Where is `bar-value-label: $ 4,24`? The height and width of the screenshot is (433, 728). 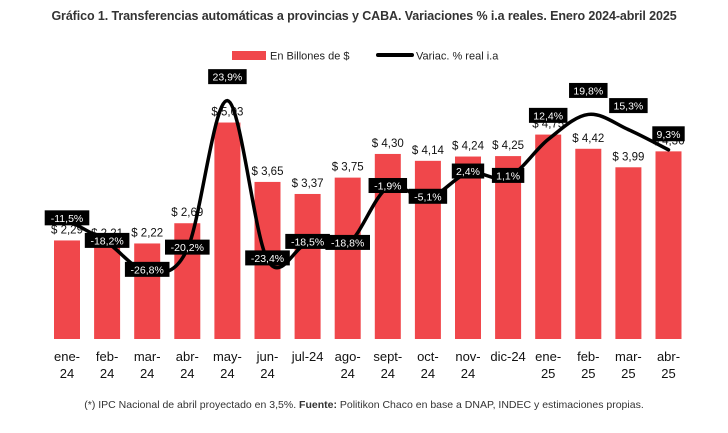
bar-value-label: $ 4,24 is located at coordinates (468, 147).